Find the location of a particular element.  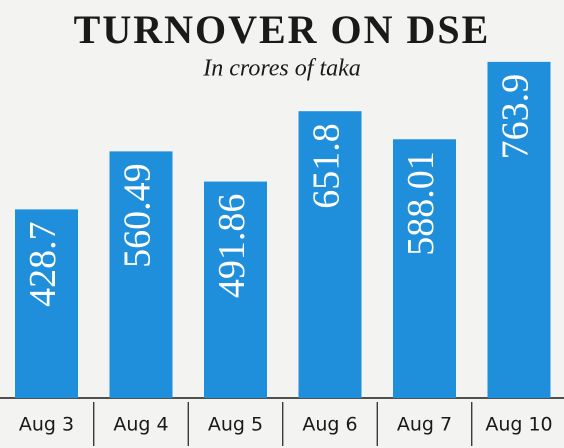

value-label: 651.8 is located at coordinates (327, 166).